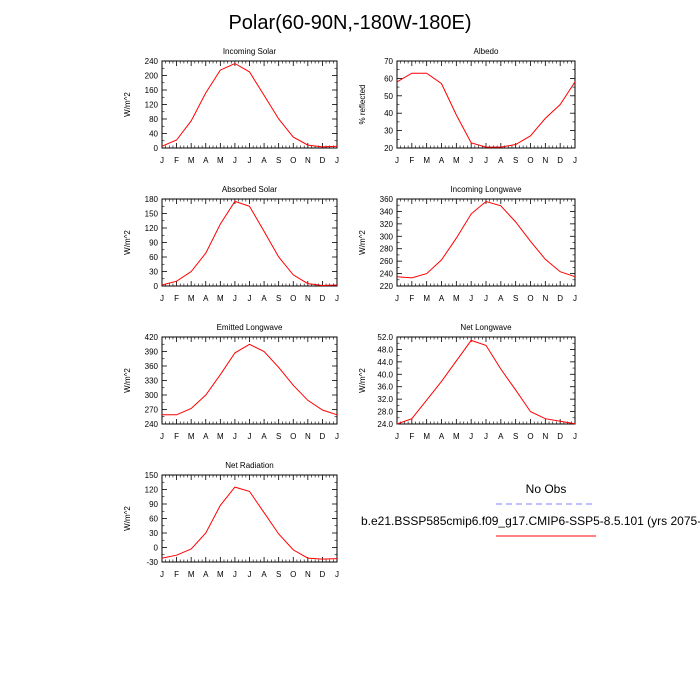 This screenshot has width=700, height=700. I want to click on panel-title: Net Radiation, so click(249, 465).